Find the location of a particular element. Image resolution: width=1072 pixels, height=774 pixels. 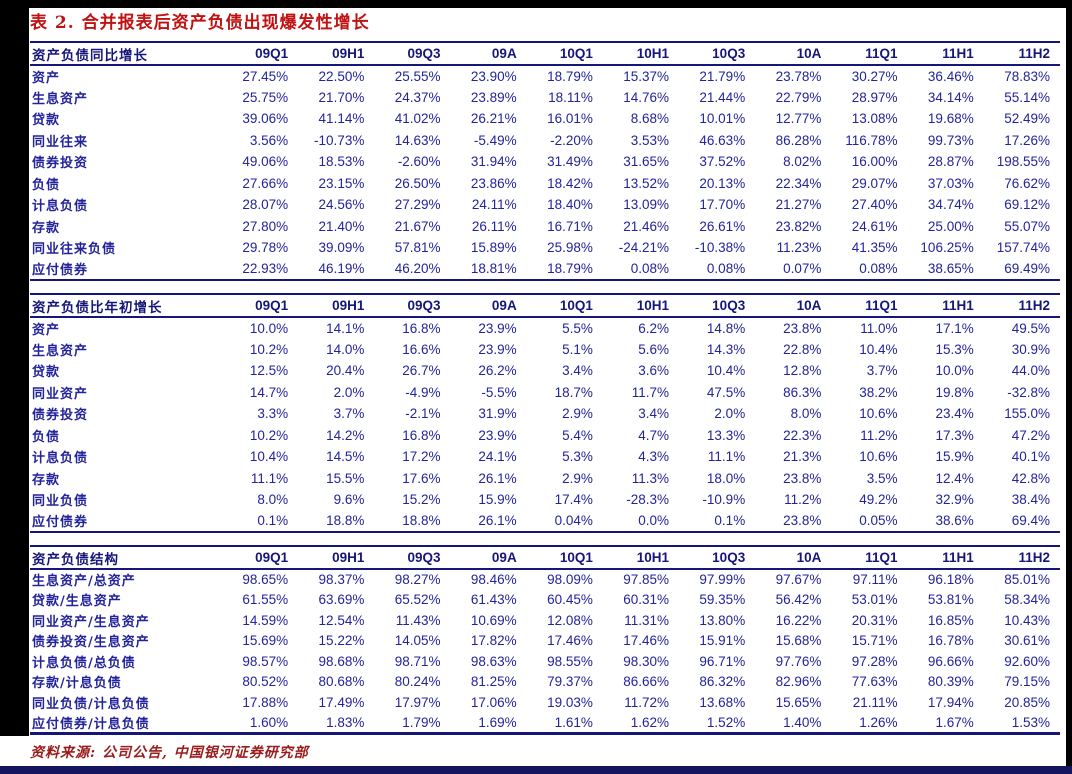

value-cell: 26.50% is located at coordinates (417, 183).